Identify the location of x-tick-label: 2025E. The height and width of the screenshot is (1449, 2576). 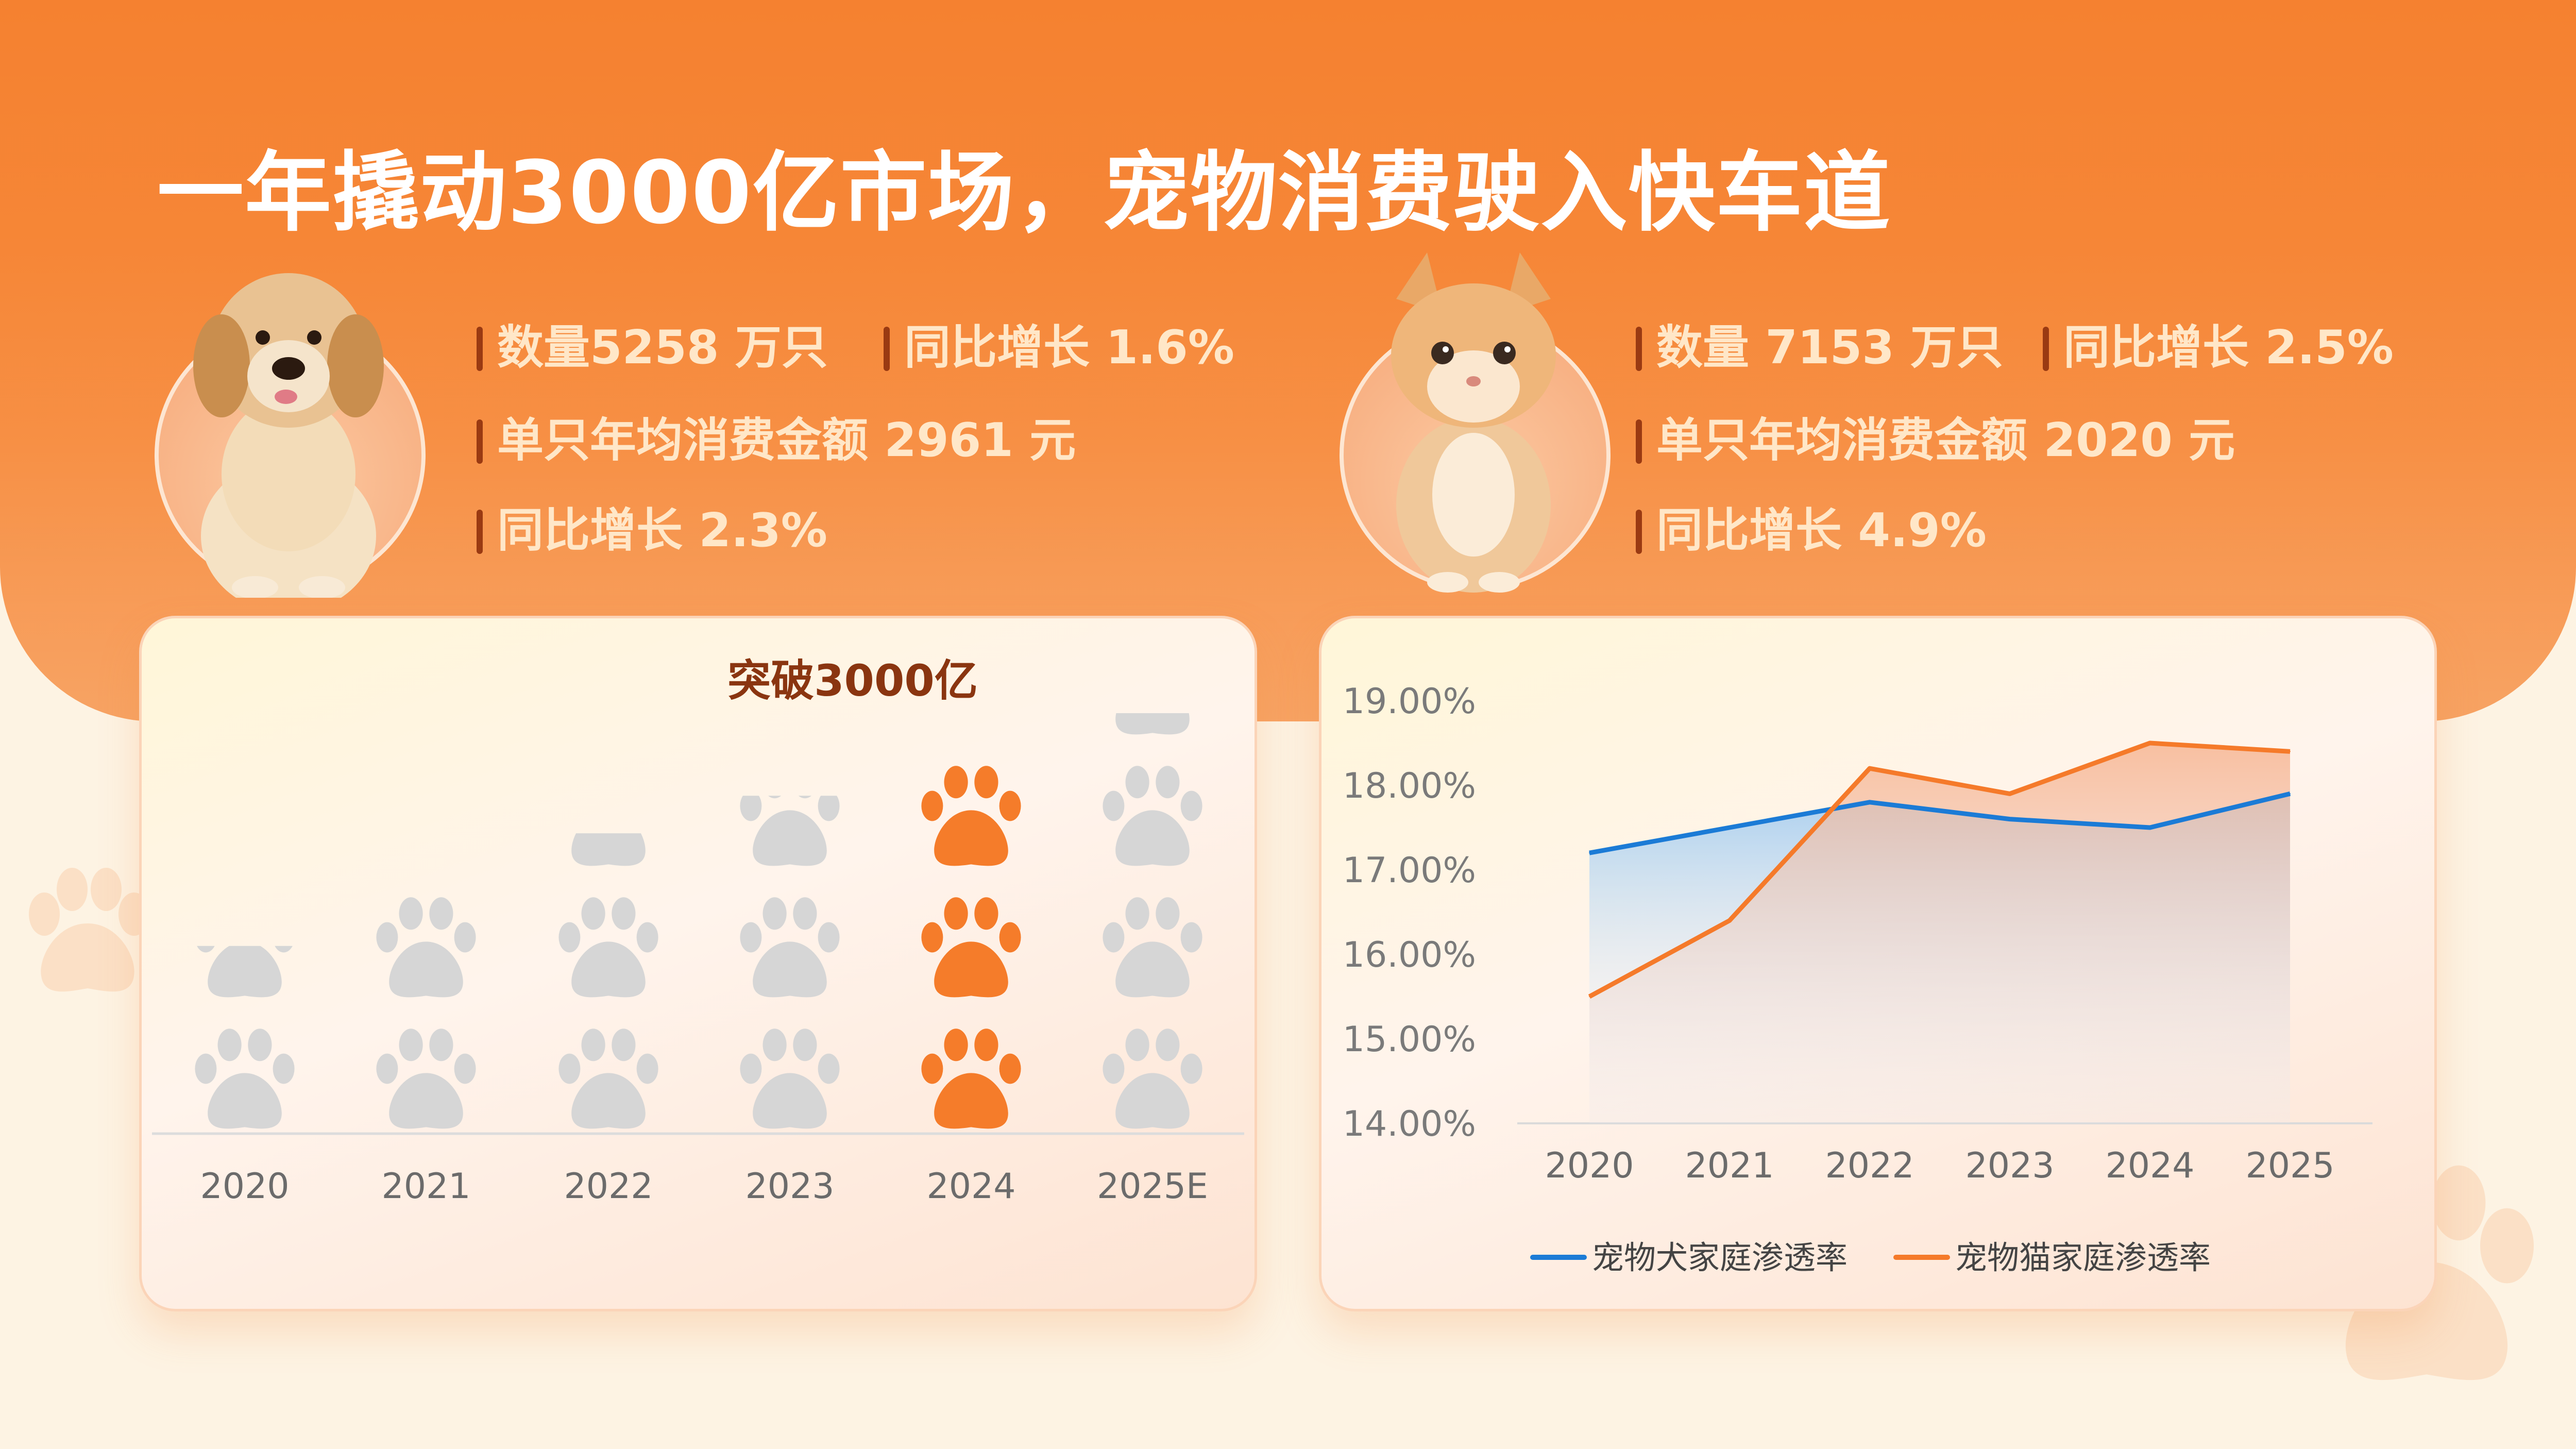
(1152, 1186).